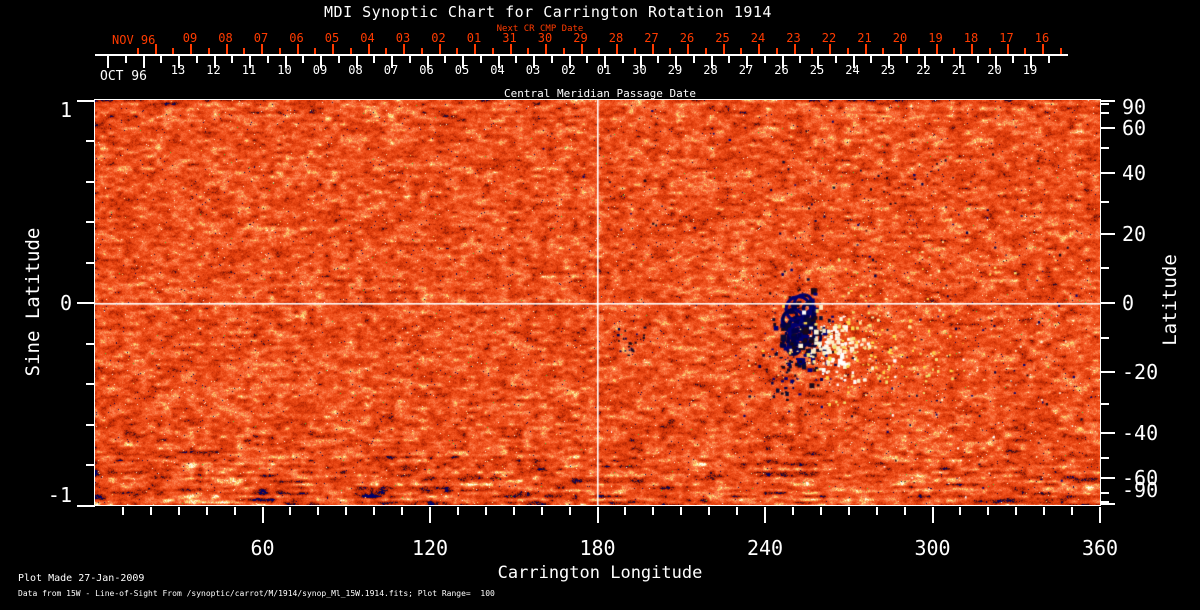  What do you see at coordinates (923, 70) in the screenshot?
I see `cmp-date-label: 22` at bounding box center [923, 70].